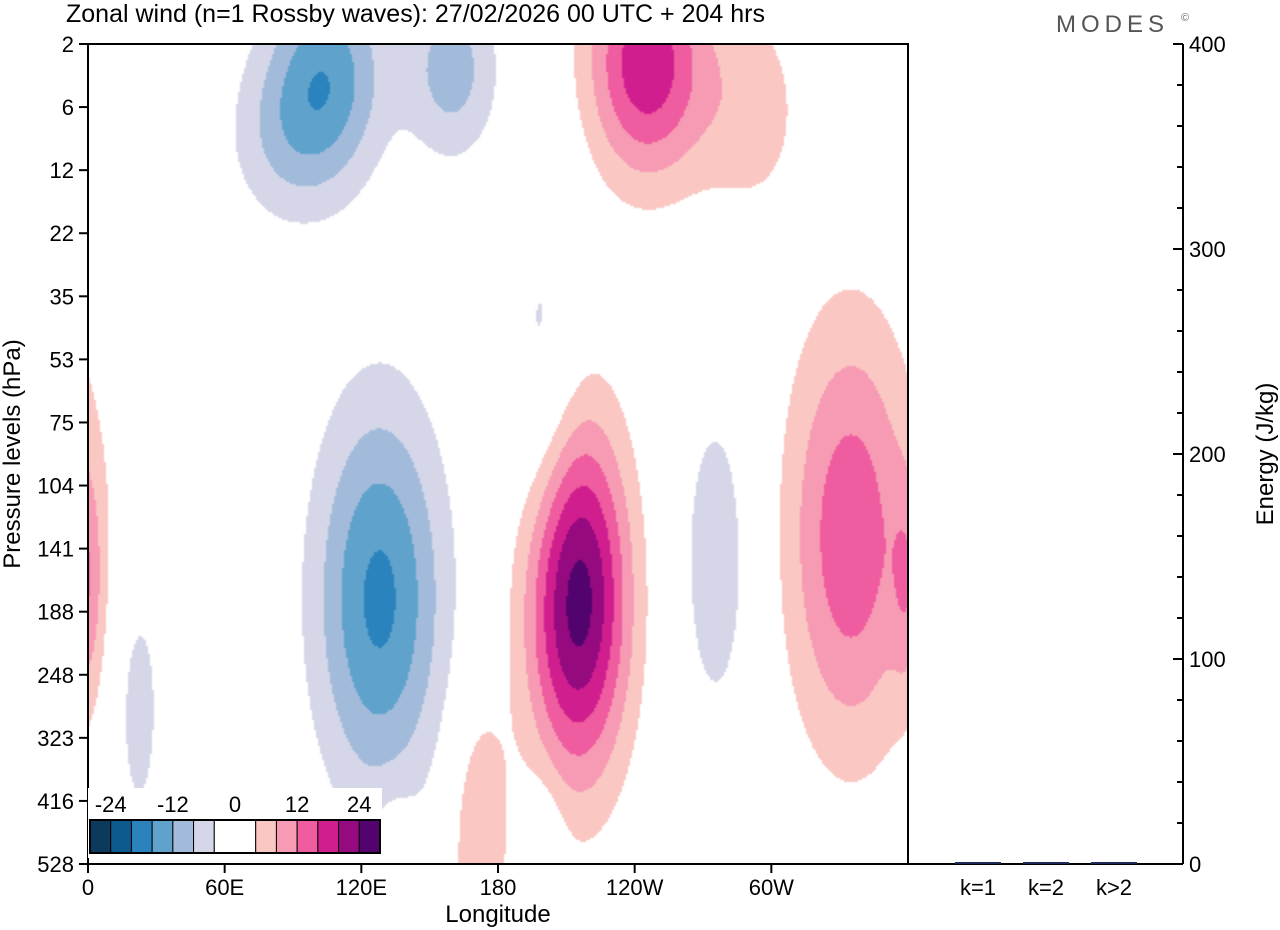 The width and height of the screenshot is (1280, 930). I want to click on y2-axis-label: Energy (J/kg), so click(1265, 454).